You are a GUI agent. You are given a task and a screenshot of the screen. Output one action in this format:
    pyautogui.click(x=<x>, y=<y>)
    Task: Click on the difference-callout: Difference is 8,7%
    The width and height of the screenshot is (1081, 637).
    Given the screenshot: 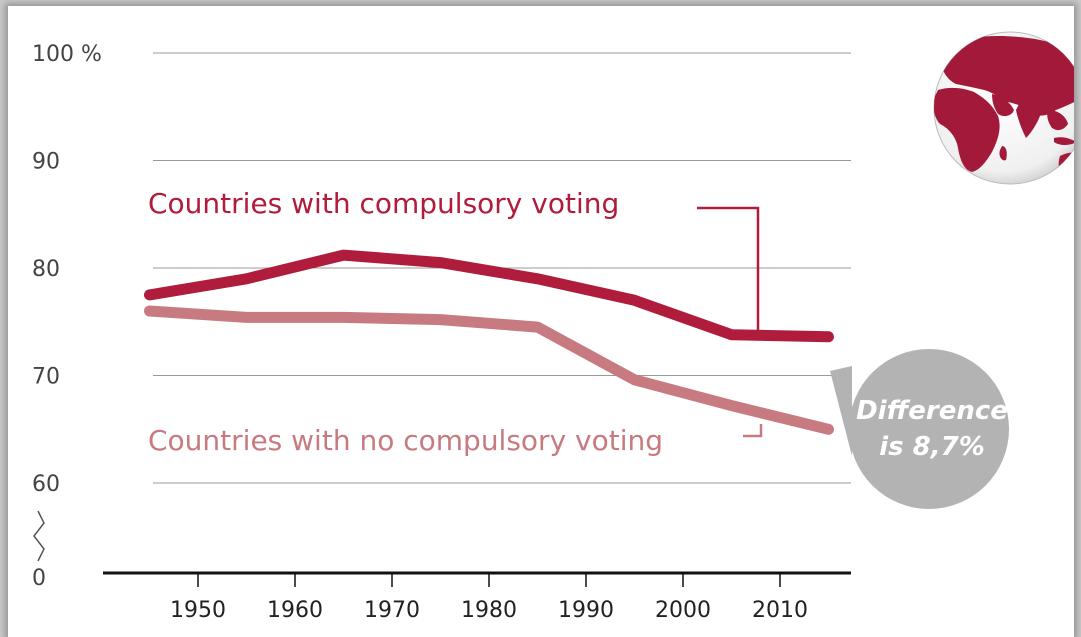 What is the action you would take?
    pyautogui.click(x=919, y=429)
    